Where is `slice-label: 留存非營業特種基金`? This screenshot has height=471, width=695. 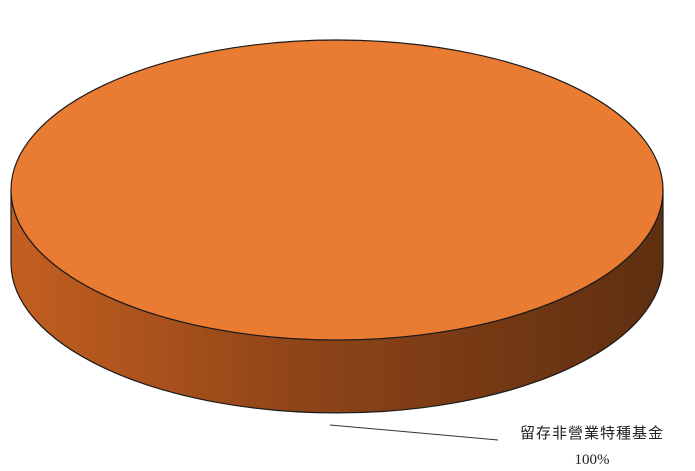
slice-label: 留存非營業特種基金 is located at coordinates (592, 433).